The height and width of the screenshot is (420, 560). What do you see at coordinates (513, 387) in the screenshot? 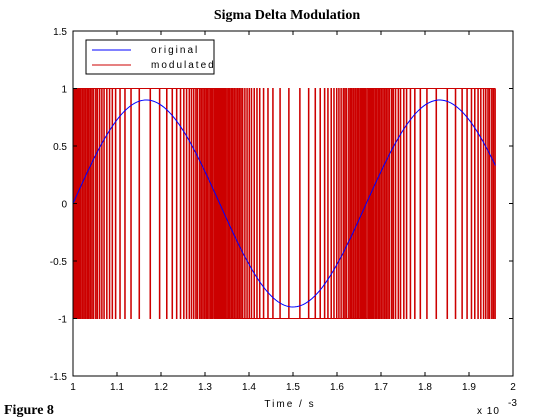
I see `x-tick-label: 2` at bounding box center [513, 387].